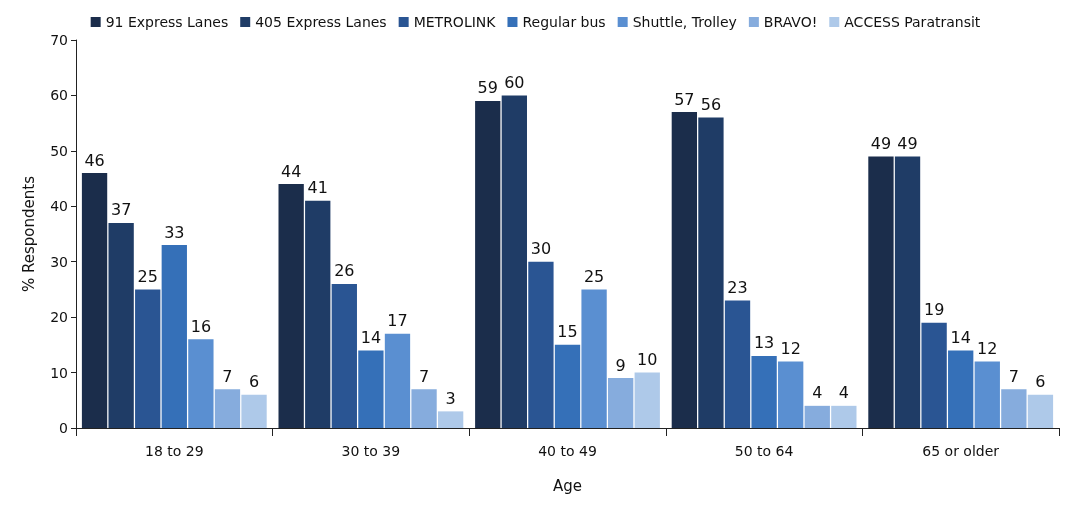 This screenshot has height=511, width=1071. I want to click on data-label: 30, so click(541, 249).